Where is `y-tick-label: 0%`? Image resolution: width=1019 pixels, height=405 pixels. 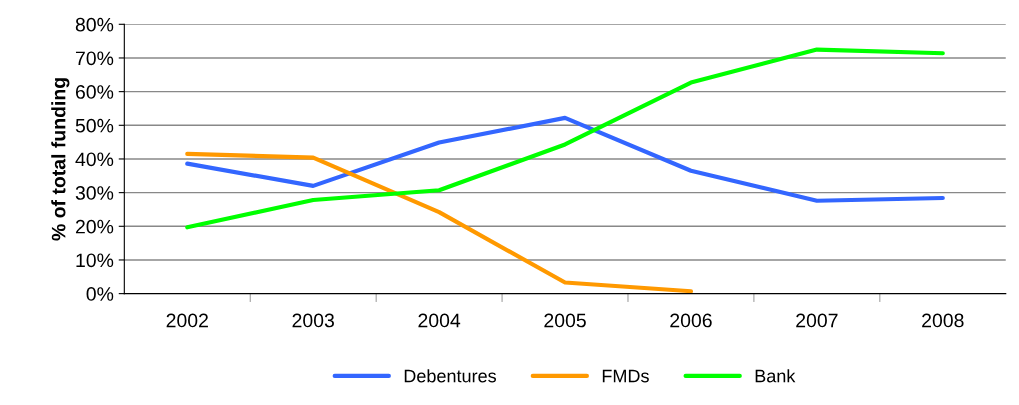 y-tick-label: 0% is located at coordinates (100, 294).